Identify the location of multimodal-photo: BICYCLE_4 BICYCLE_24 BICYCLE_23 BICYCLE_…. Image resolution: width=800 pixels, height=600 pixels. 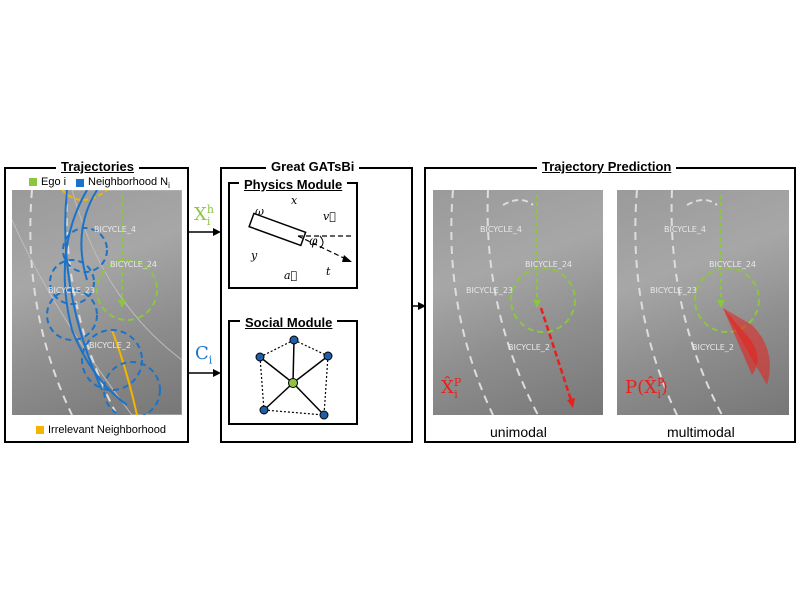
(703, 302).